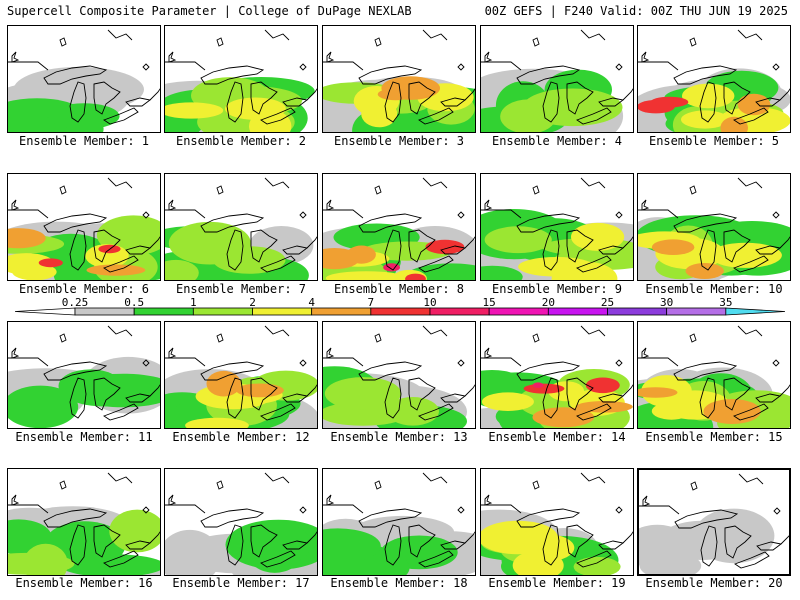 The image size is (800, 600). Describe the element at coordinates (557, 141) in the screenshot. I see `member-caption: Ensemble Member: 4` at that location.